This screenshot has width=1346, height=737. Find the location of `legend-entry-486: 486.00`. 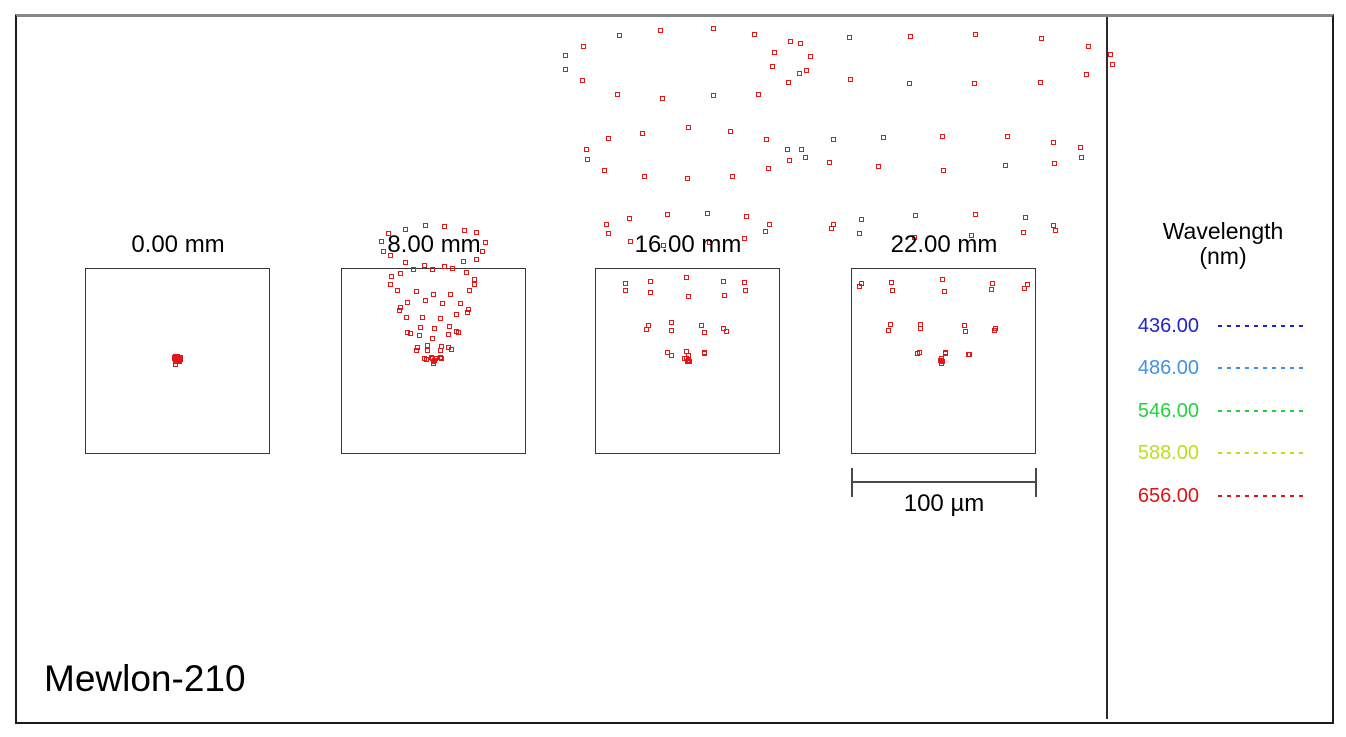

legend-entry-486: 486.00 is located at coordinates (1223, 368).